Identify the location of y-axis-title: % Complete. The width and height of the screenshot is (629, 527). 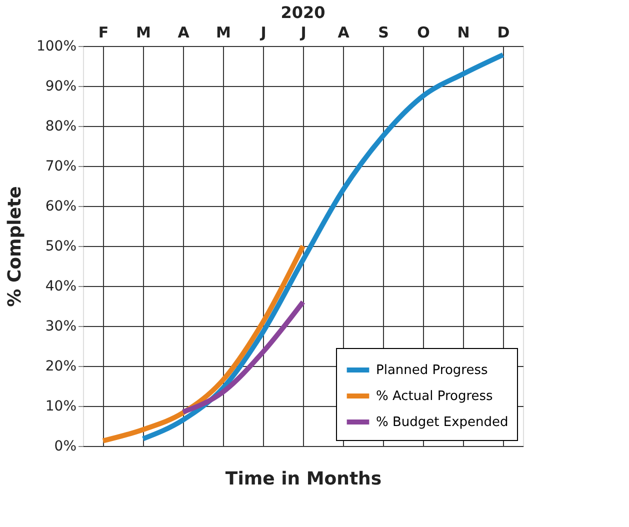
(15, 246).